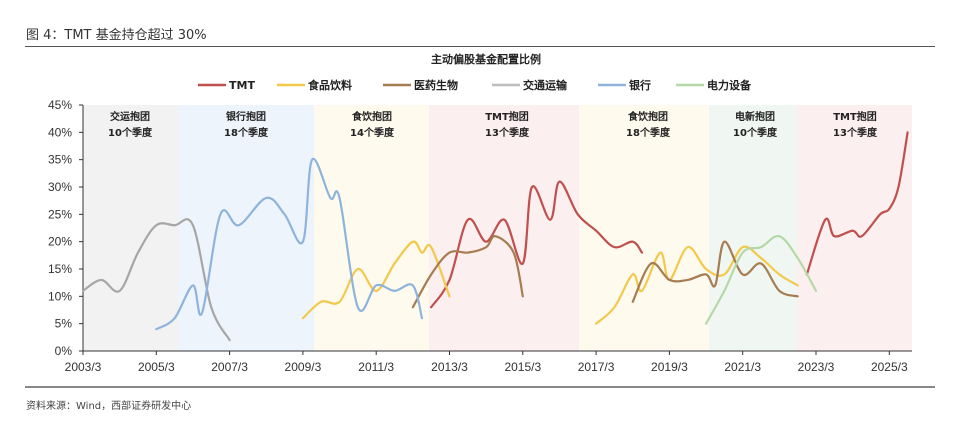  What do you see at coordinates (480, 46) in the screenshot?
I see `top-divider` at bounding box center [480, 46].